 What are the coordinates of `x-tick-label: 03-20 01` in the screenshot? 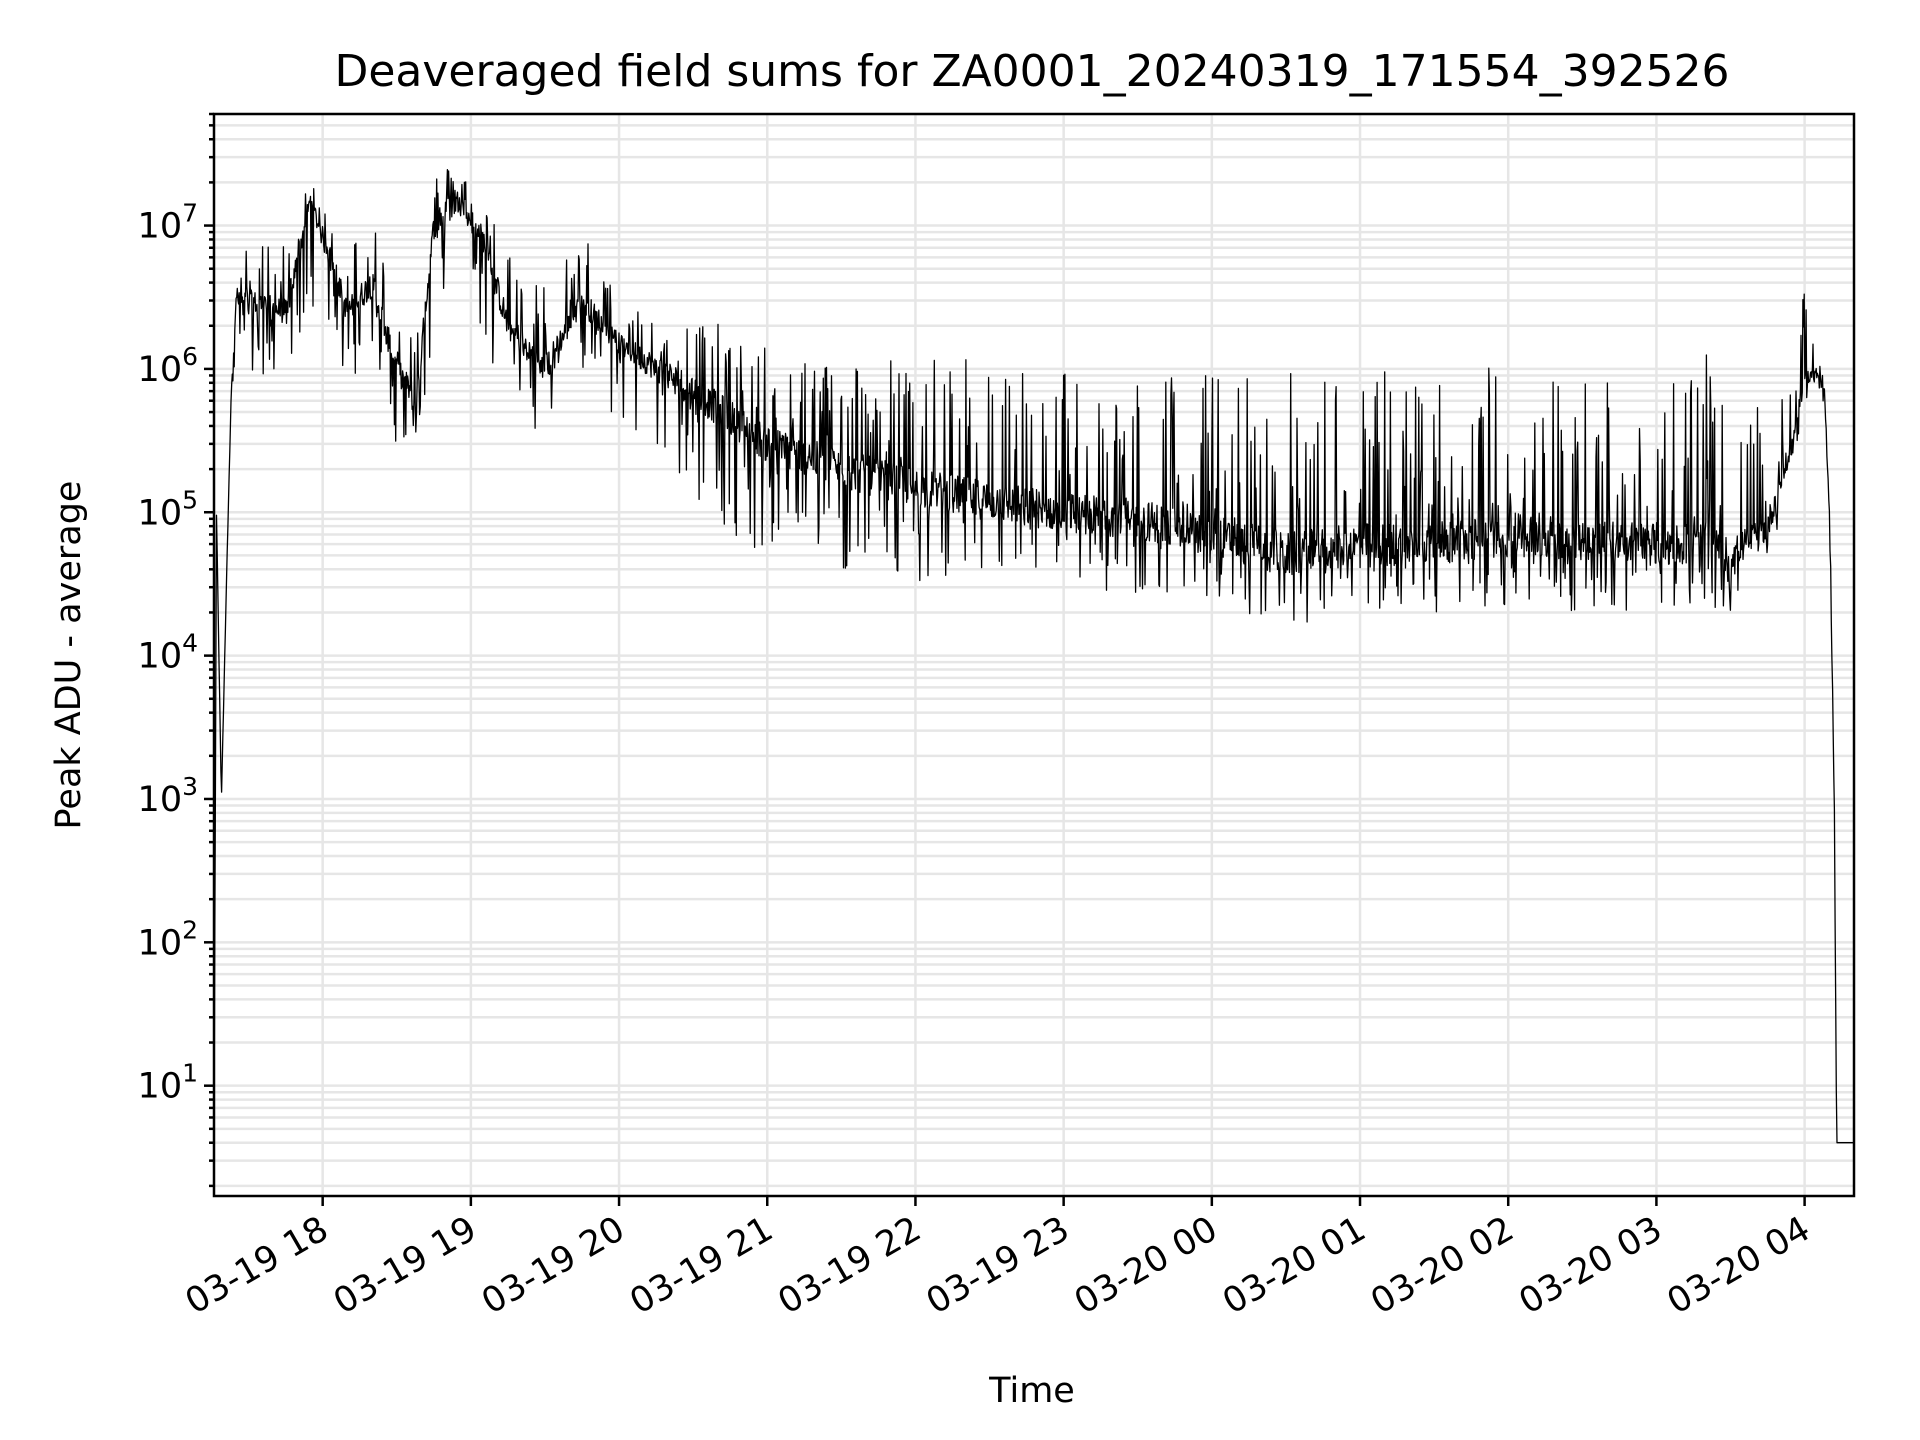 It's located at (1294, 1265).